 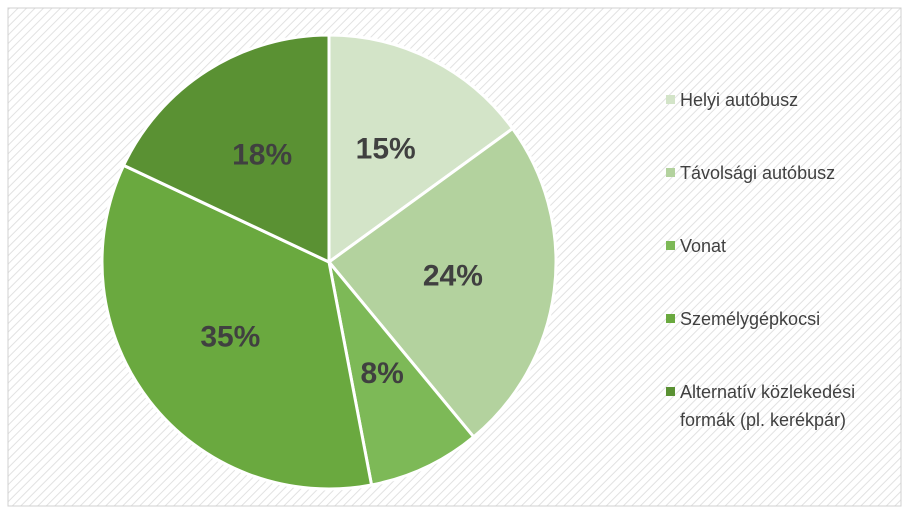 What do you see at coordinates (758, 173) in the screenshot?
I see `legend-label: Távolsági autóbusz` at bounding box center [758, 173].